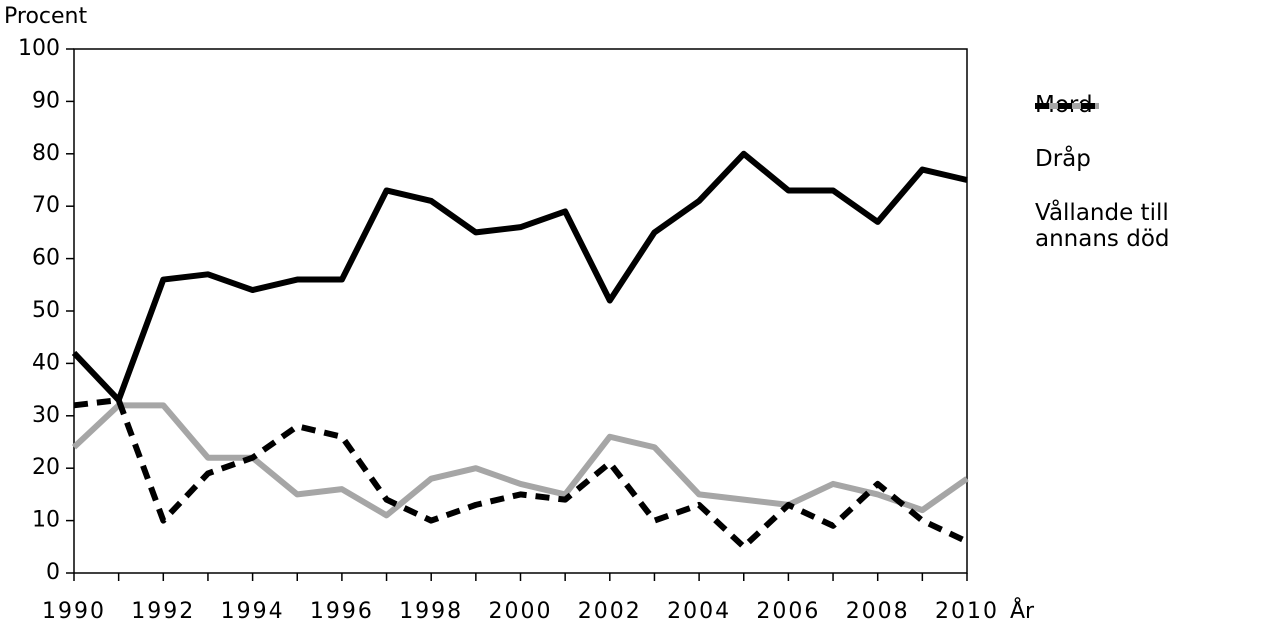 This screenshot has width=1265, height=634. Describe the element at coordinates (1150, 137) in the screenshot. I see `legend-item: Dråp` at that location.